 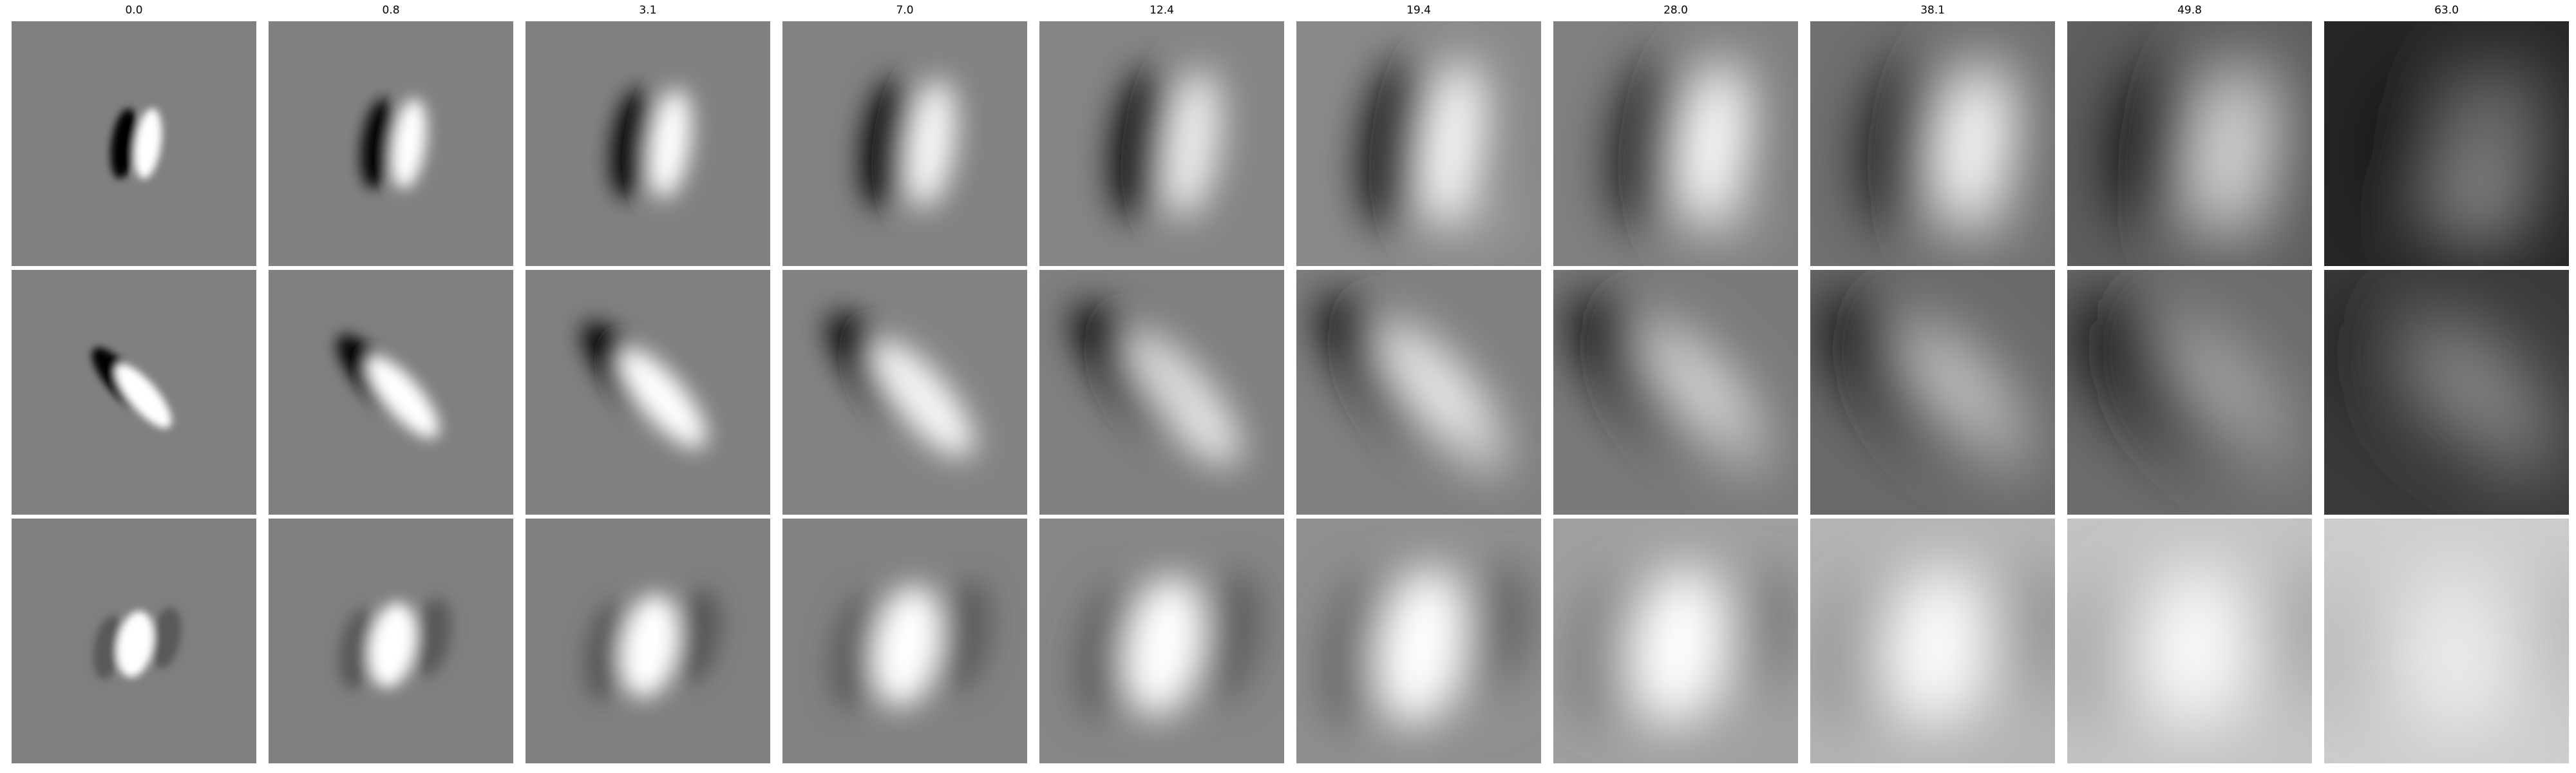 I want to click on column-title: 12.4, so click(x=1162, y=10).